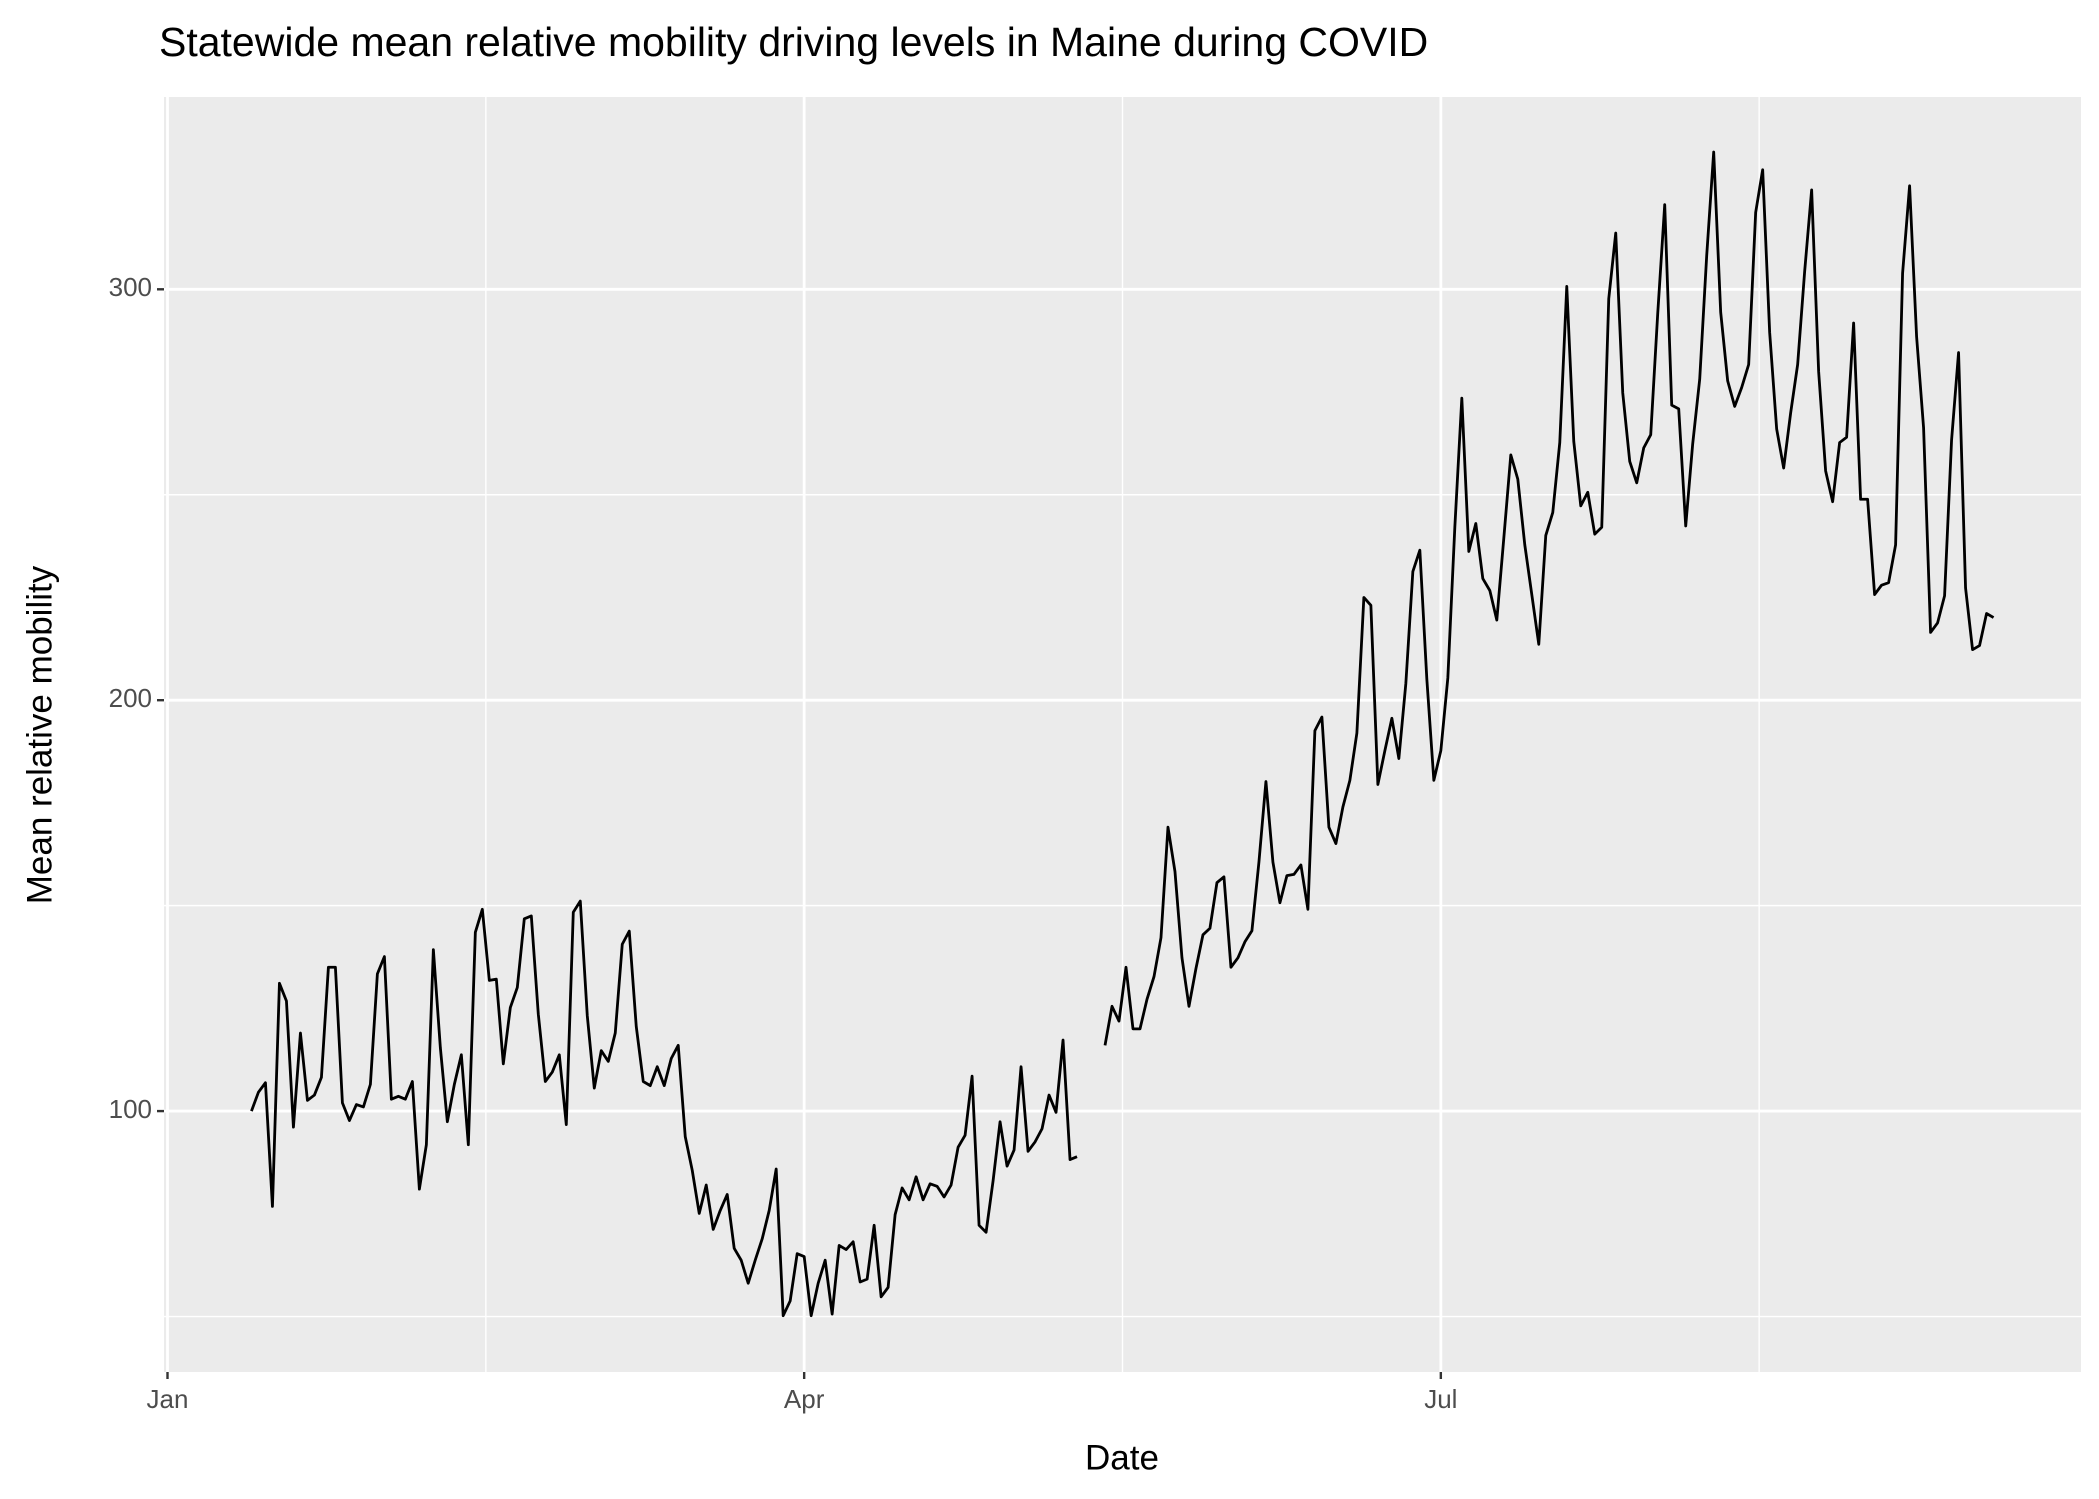  Describe the element at coordinates (804, 1399) in the screenshot. I see `x-tick-label: Apr` at that location.